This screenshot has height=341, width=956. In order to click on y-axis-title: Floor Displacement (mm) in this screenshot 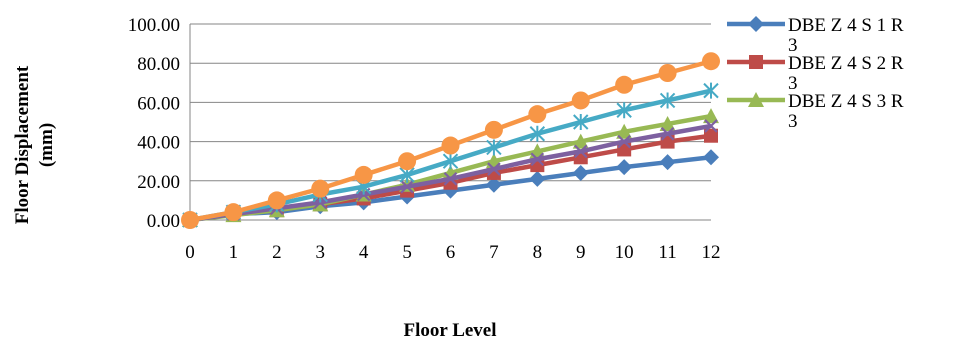, I will do `click(34, 144)`.